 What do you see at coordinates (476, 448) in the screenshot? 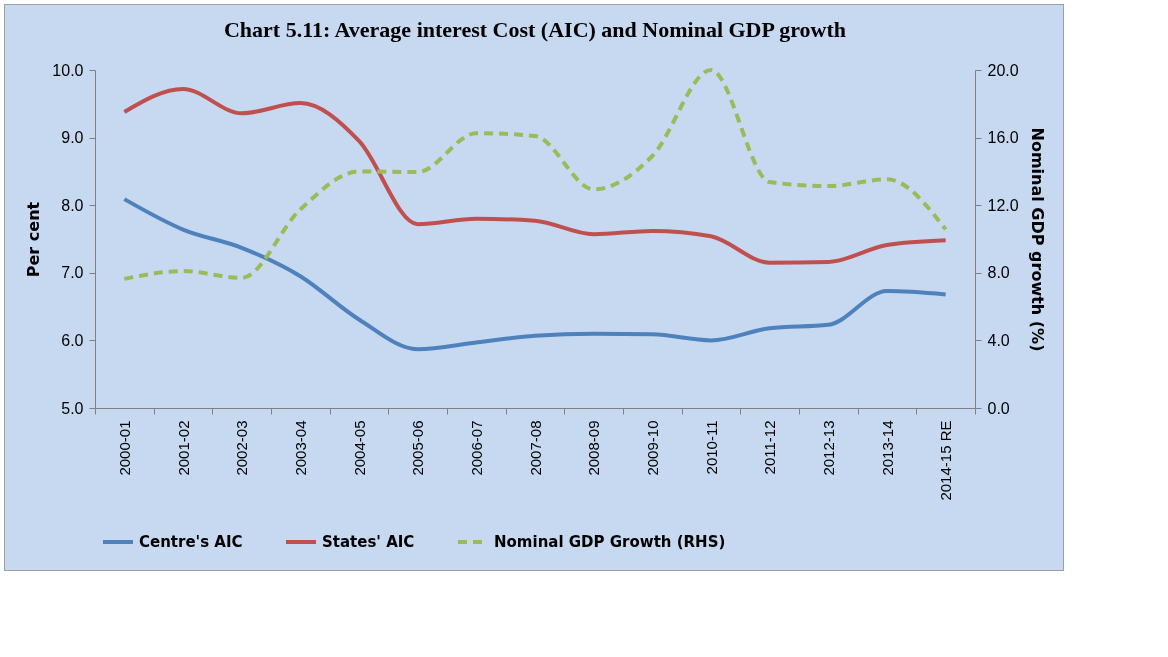
I see `x-tick-label: 2006-07` at bounding box center [476, 448].